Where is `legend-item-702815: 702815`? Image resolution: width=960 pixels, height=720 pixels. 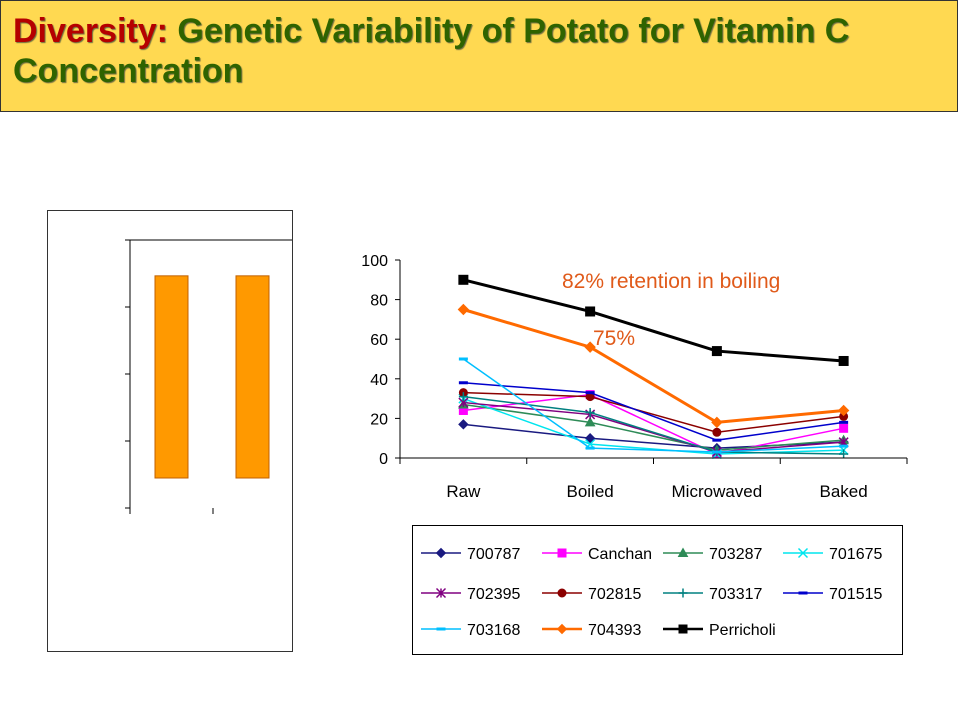
legend-item-702815: 702815 is located at coordinates (591, 594).